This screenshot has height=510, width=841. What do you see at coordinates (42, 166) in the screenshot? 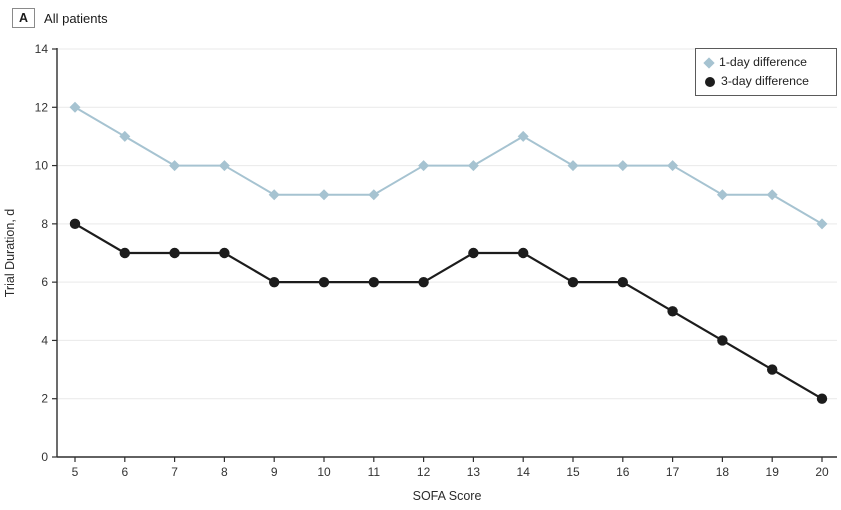
I see `y-tick-label: 10` at bounding box center [42, 166].